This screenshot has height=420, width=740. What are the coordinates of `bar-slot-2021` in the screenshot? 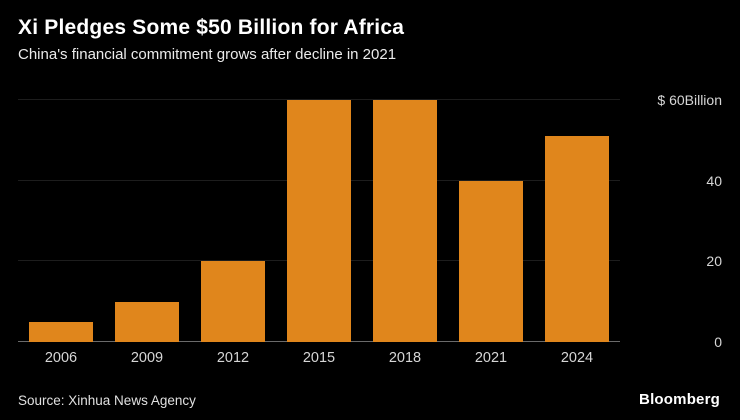 It's located at (491, 217).